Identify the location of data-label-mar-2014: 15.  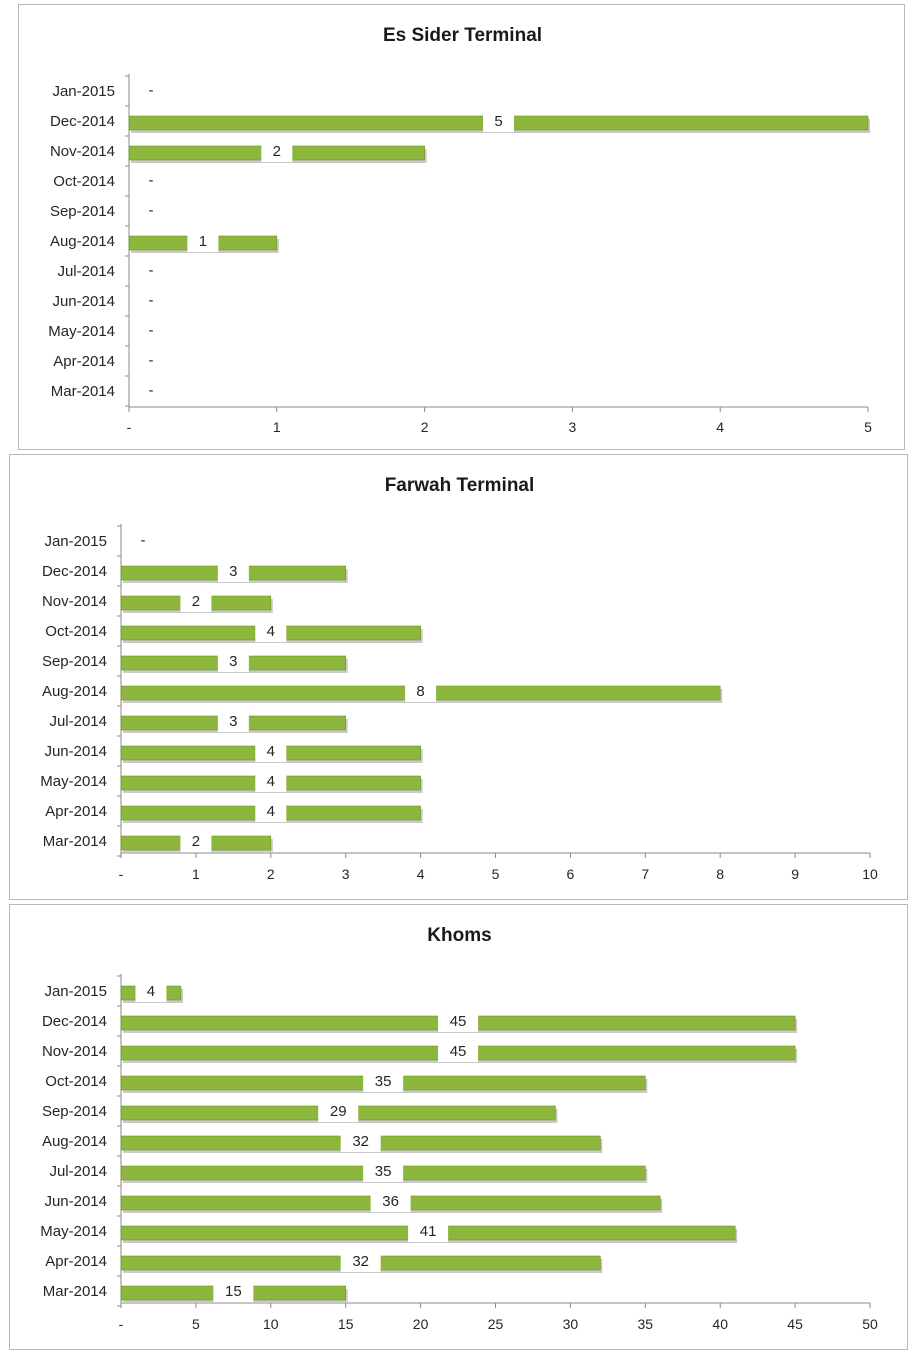
(233, 1291).